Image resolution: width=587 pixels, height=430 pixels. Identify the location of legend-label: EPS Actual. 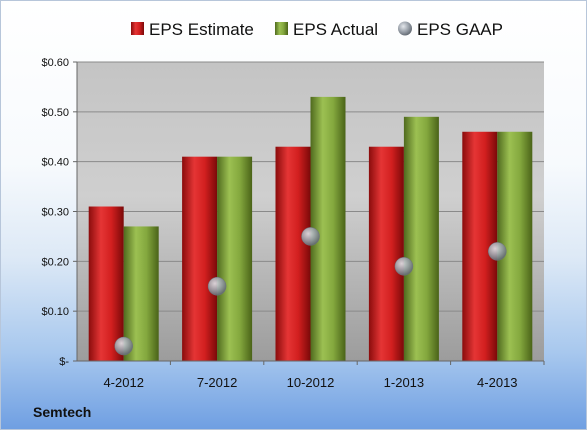
(335, 29).